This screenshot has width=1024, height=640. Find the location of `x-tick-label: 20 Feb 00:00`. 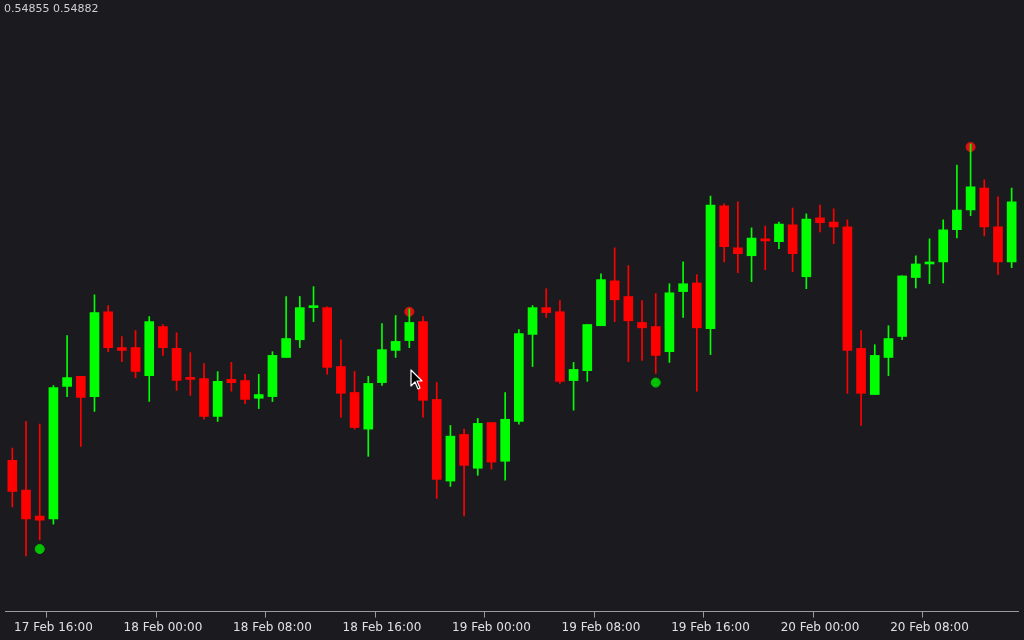

x-tick-label: 20 Feb 00:00 is located at coordinates (820, 626).